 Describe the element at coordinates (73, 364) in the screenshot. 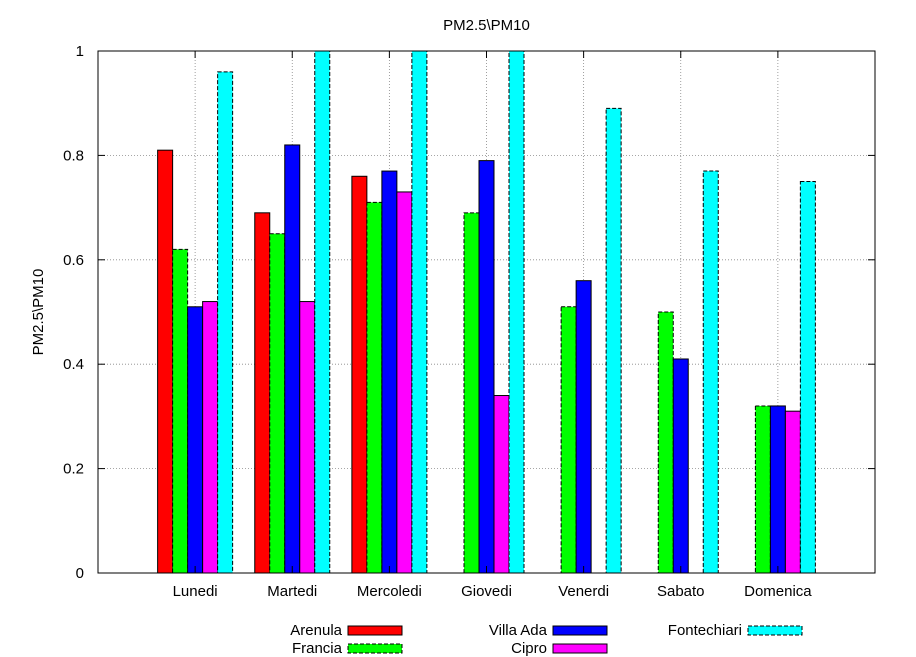

I see `y-tick-label: 0.4` at that location.